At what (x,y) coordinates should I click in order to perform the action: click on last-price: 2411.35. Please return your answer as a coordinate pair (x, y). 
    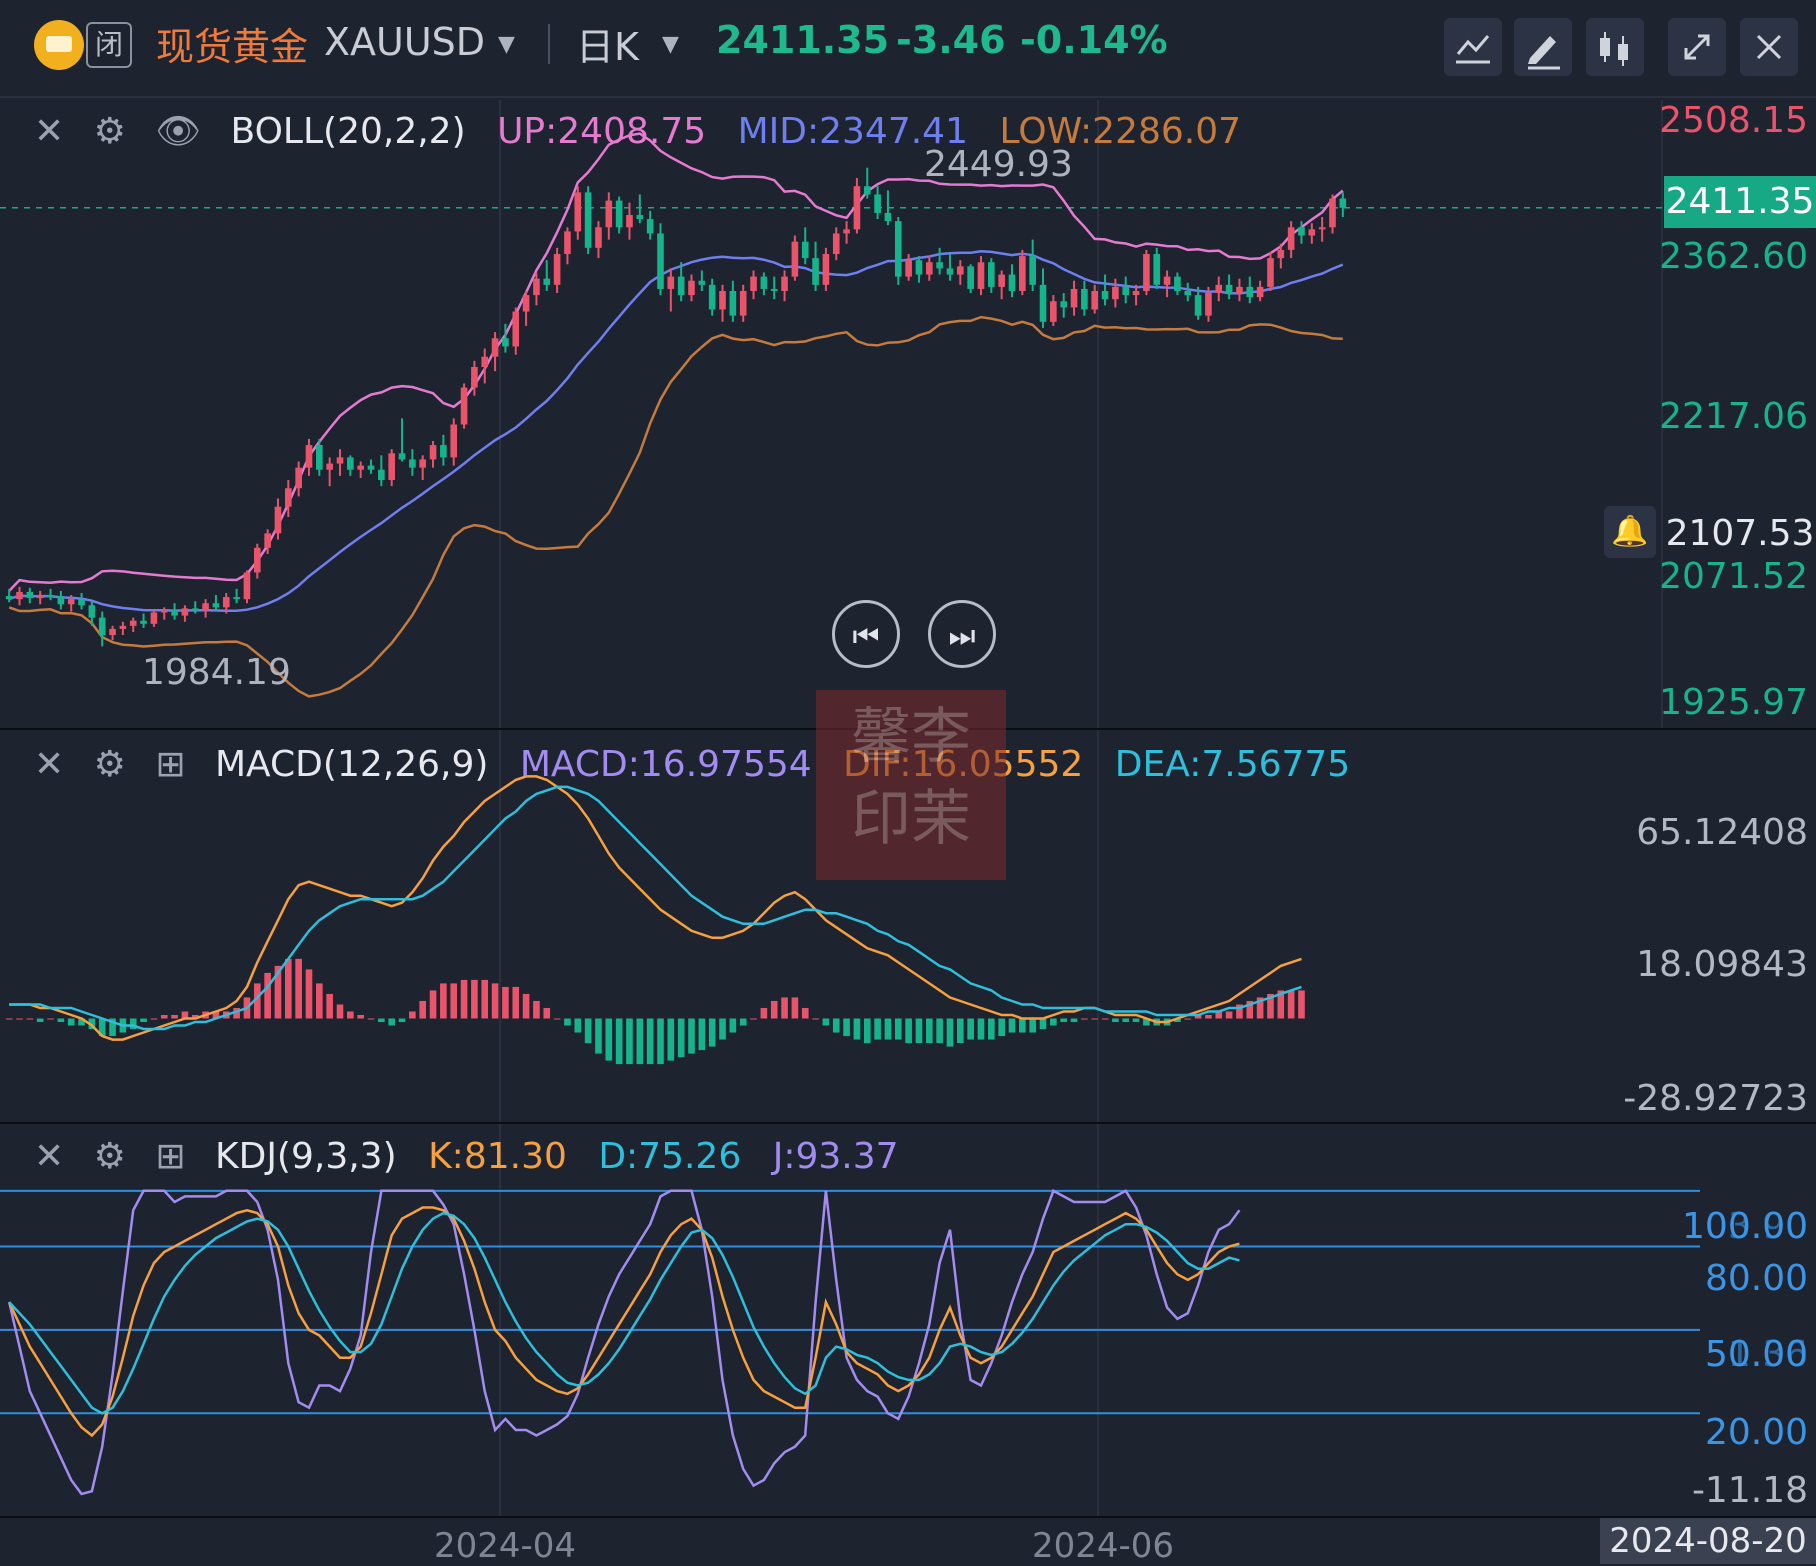
    Looking at the image, I should click on (803, 40).